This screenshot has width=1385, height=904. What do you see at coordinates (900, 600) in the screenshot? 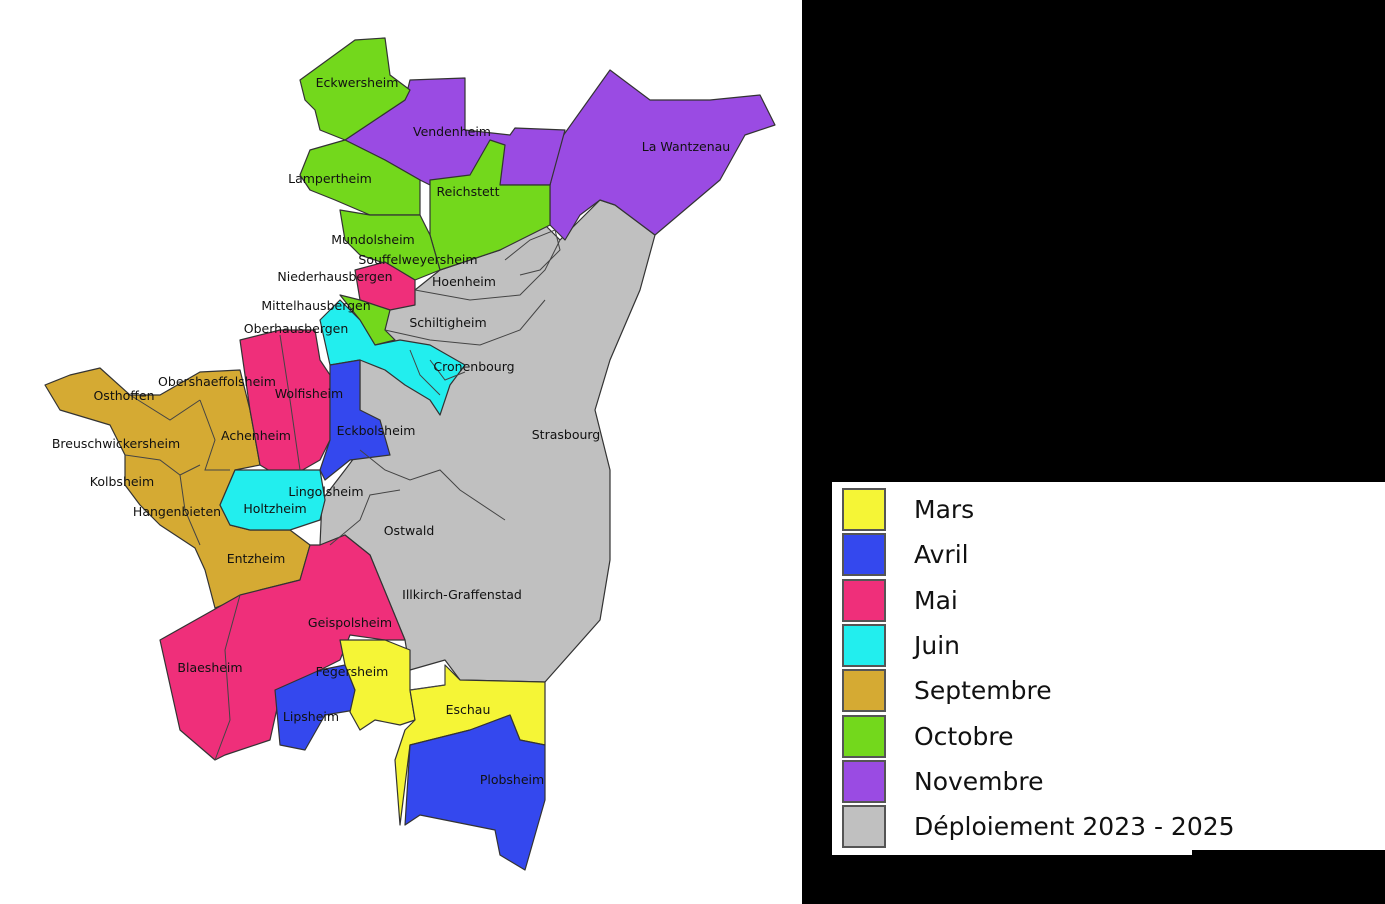
I see `legend-item: Mai` at bounding box center [900, 600].